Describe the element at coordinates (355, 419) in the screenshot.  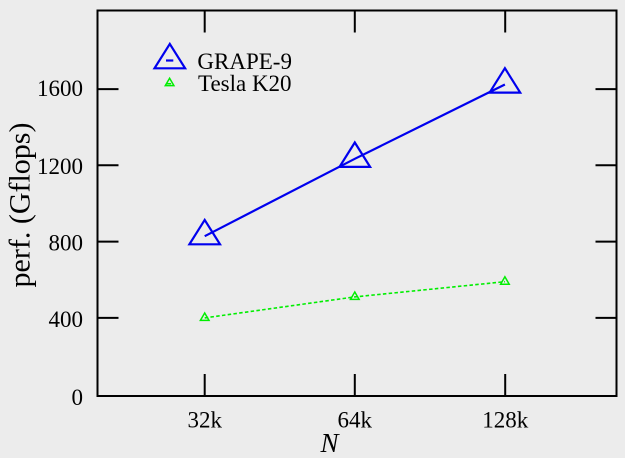
I see `svg-text: 64k` at that location.